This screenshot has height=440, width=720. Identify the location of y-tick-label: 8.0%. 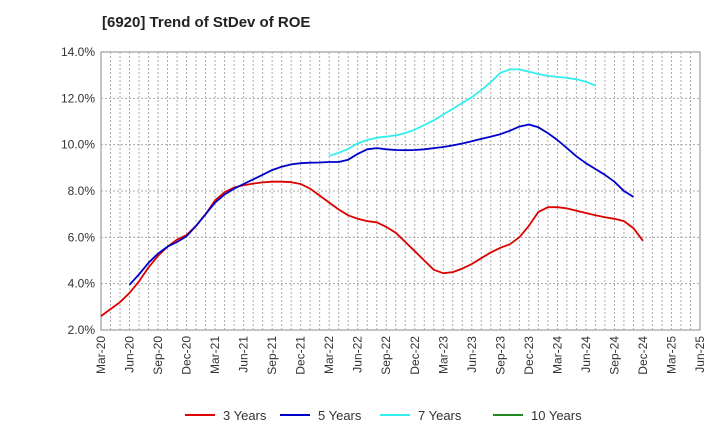
(82, 191).